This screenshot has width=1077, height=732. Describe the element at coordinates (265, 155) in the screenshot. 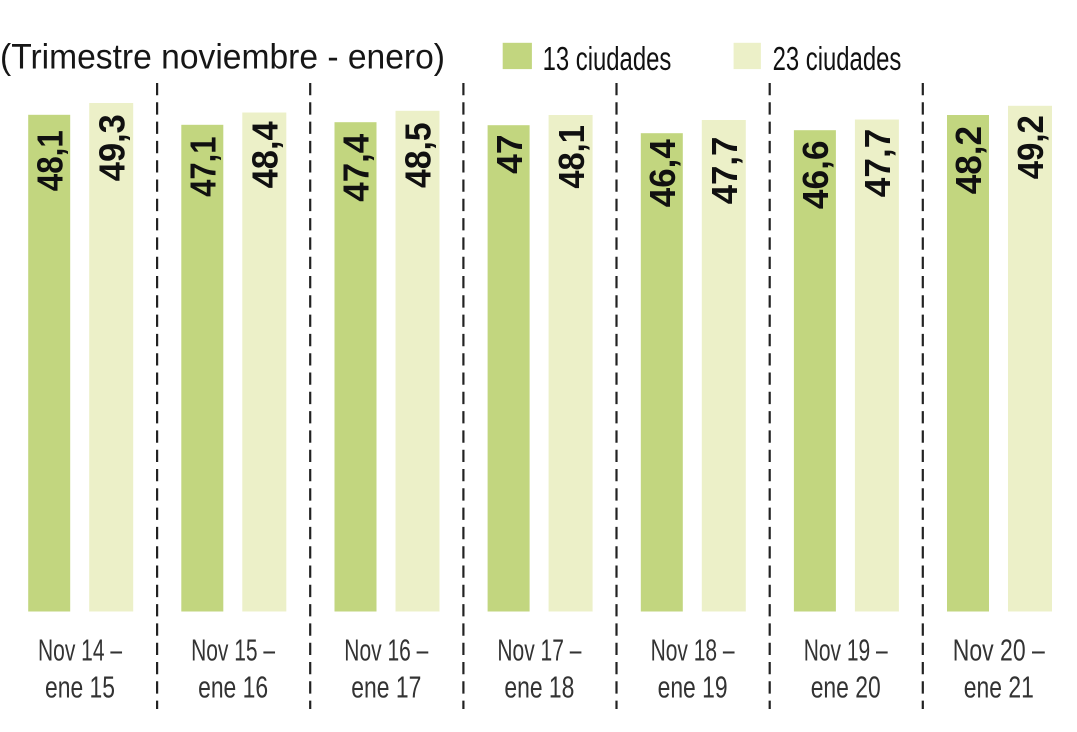

I see `svg-text: 48,4` at that location.